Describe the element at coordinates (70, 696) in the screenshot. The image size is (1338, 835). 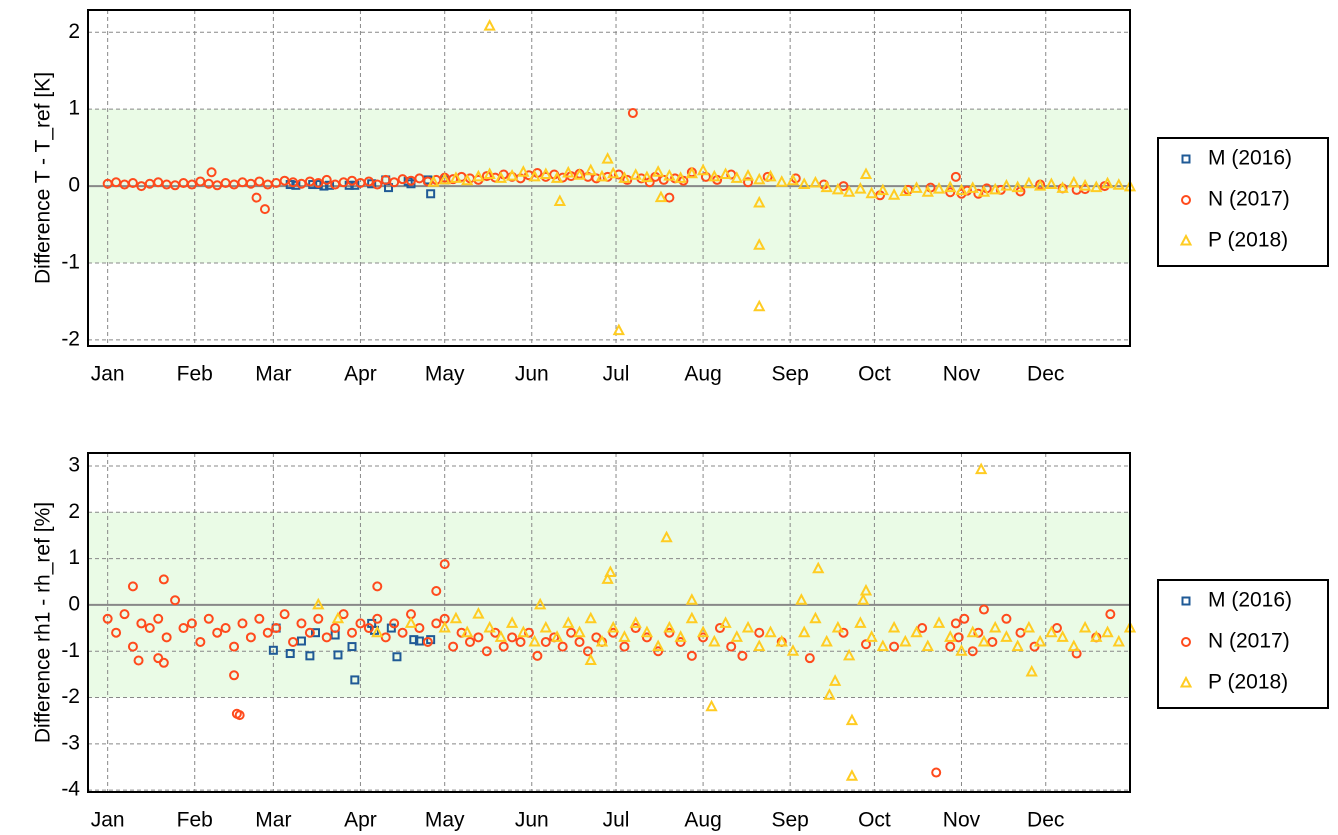
I see `y-tick-label: -2` at that location.